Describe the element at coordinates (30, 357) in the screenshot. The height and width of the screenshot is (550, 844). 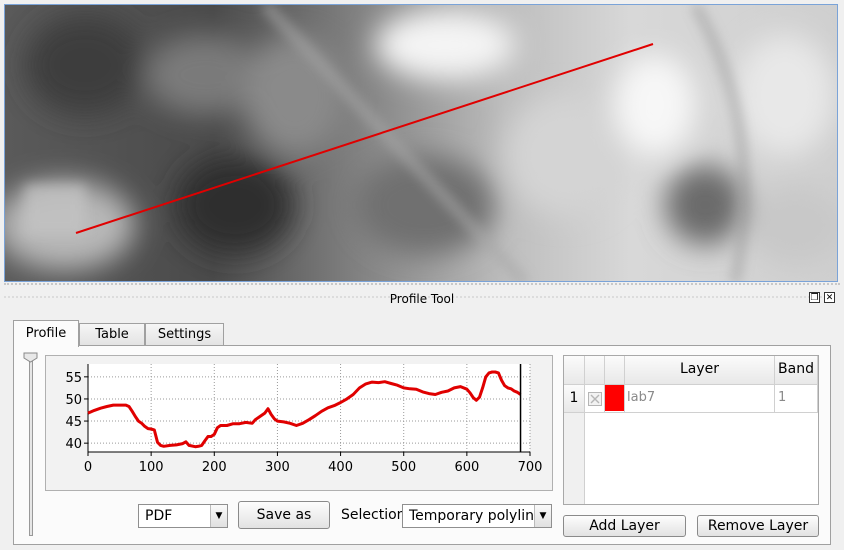
I see `slider-handle` at that location.